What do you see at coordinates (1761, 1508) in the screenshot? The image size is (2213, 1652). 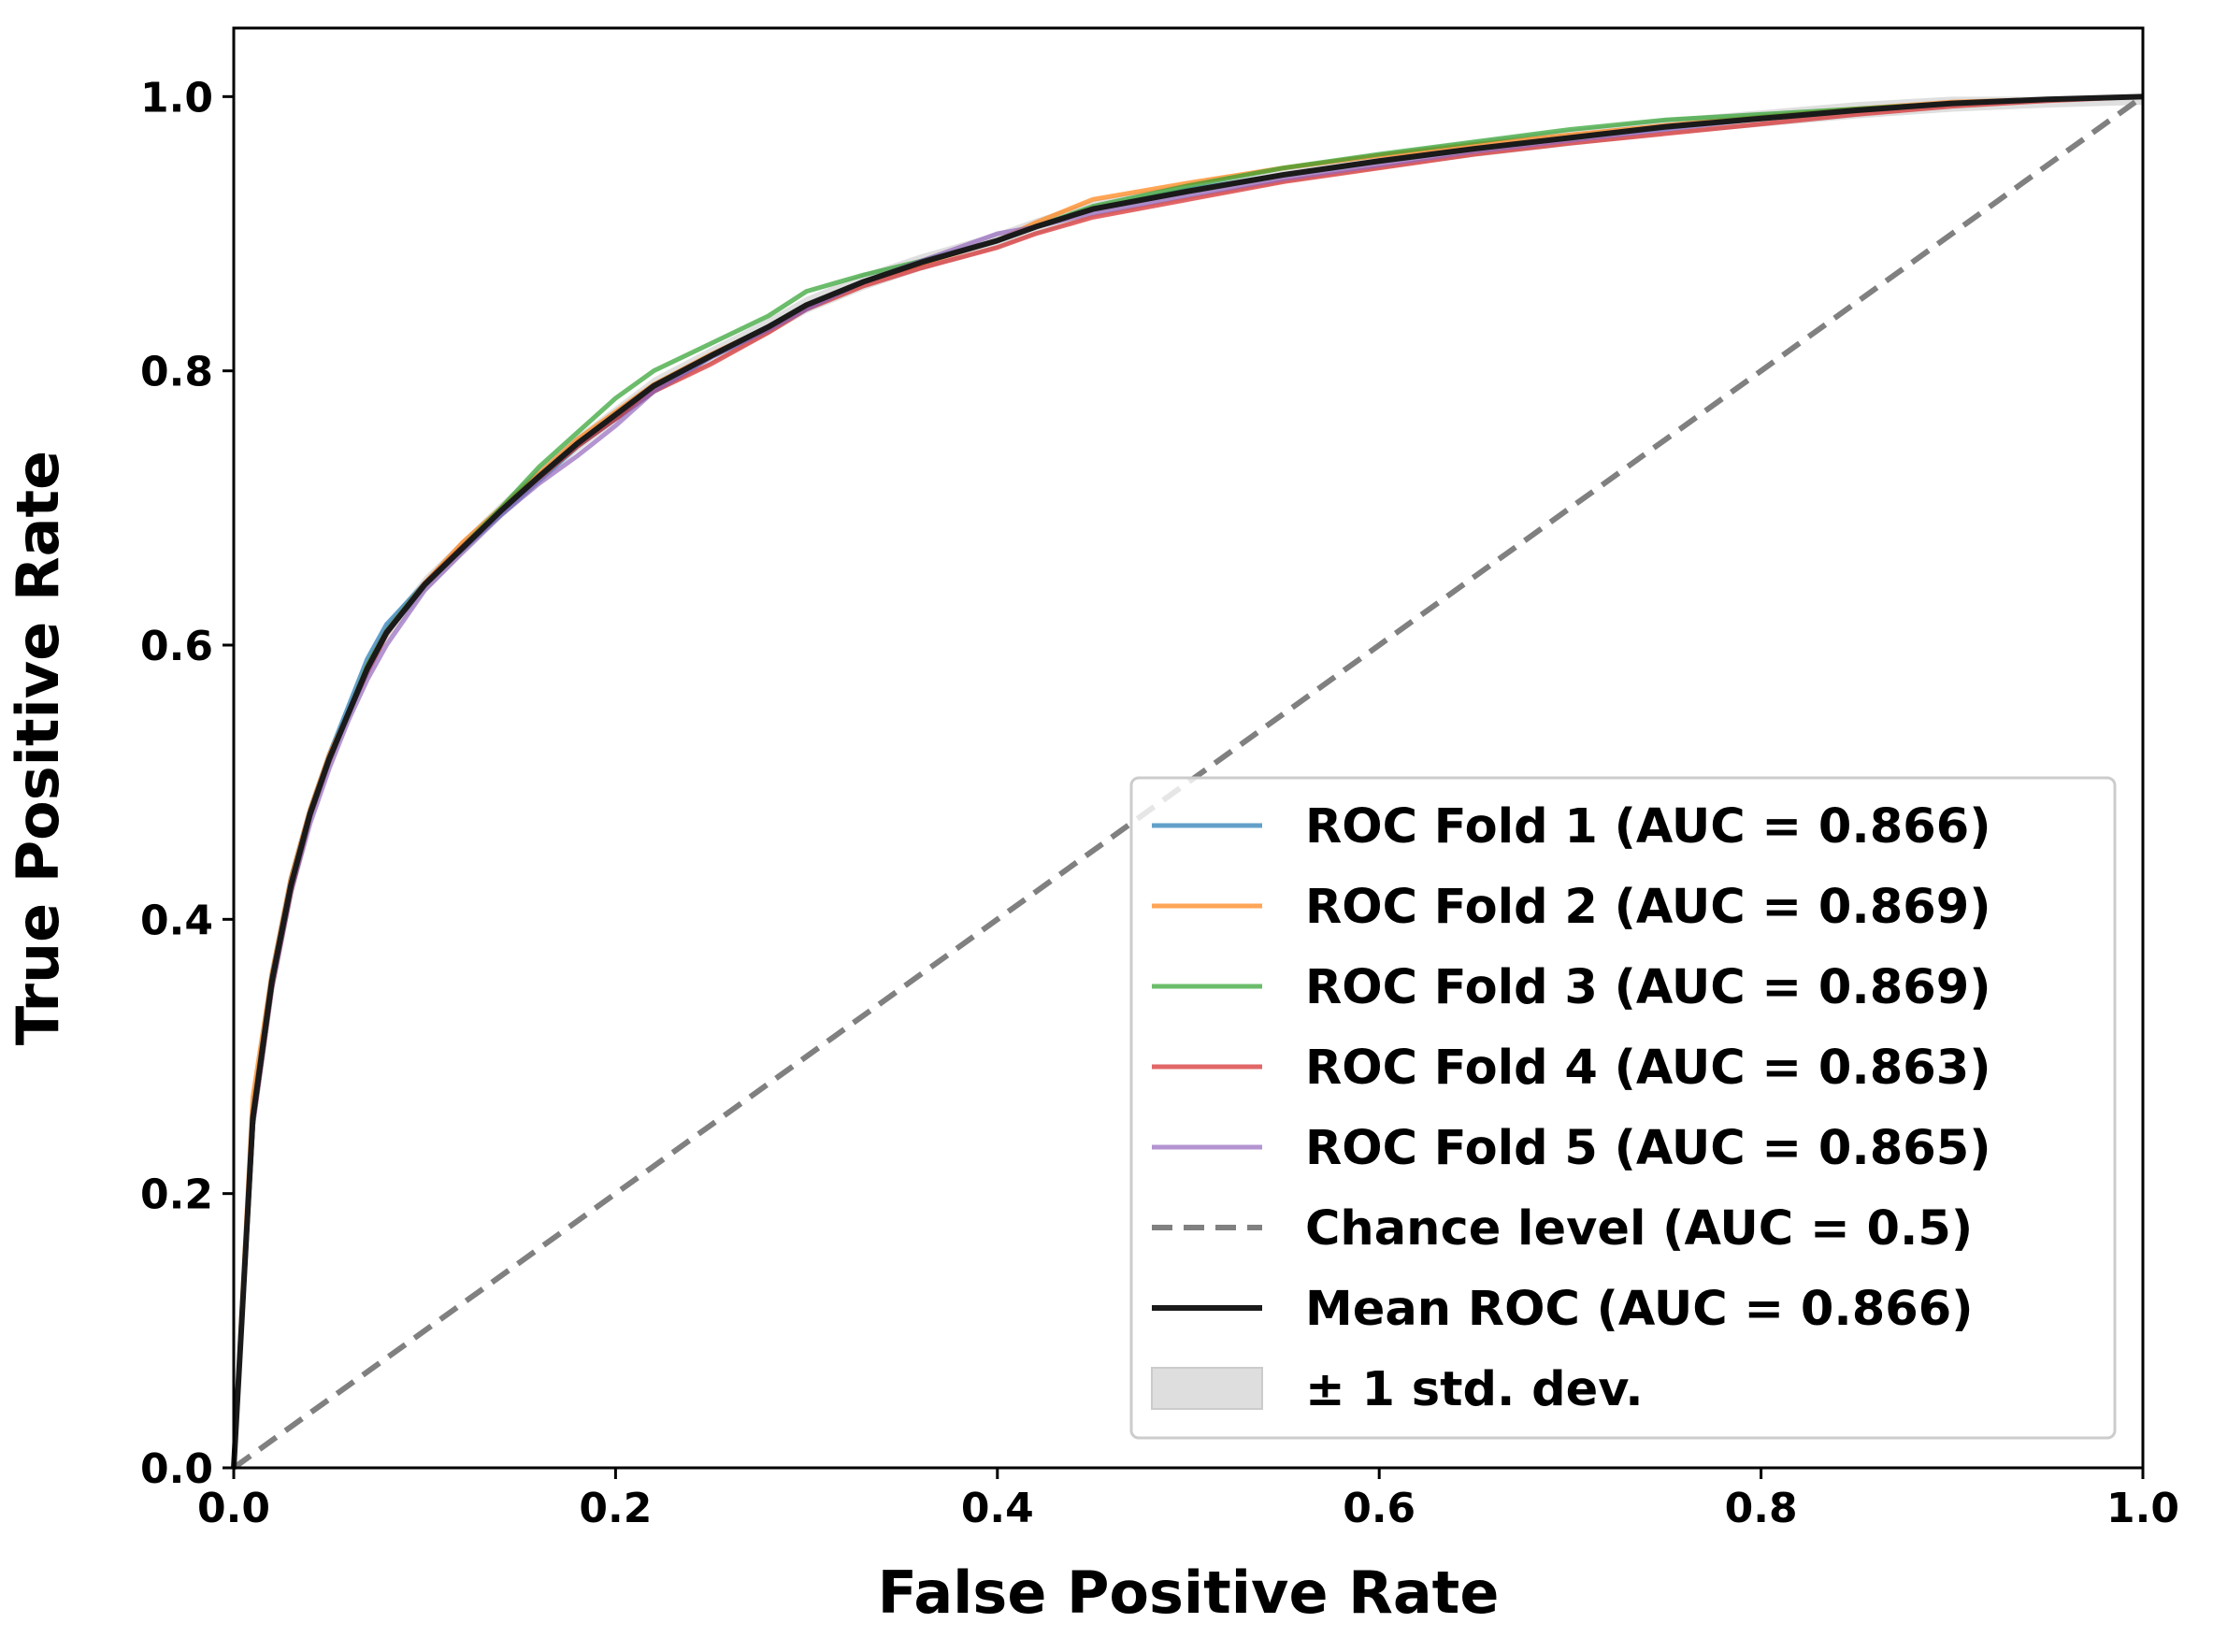 I see `x-tick-label: 0.8` at bounding box center [1761, 1508].